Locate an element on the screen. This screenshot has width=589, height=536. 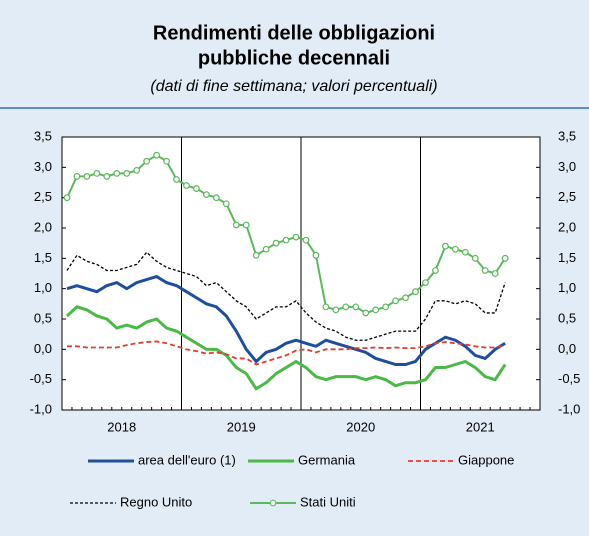
legend-label: Regno Unito is located at coordinates (156, 501).